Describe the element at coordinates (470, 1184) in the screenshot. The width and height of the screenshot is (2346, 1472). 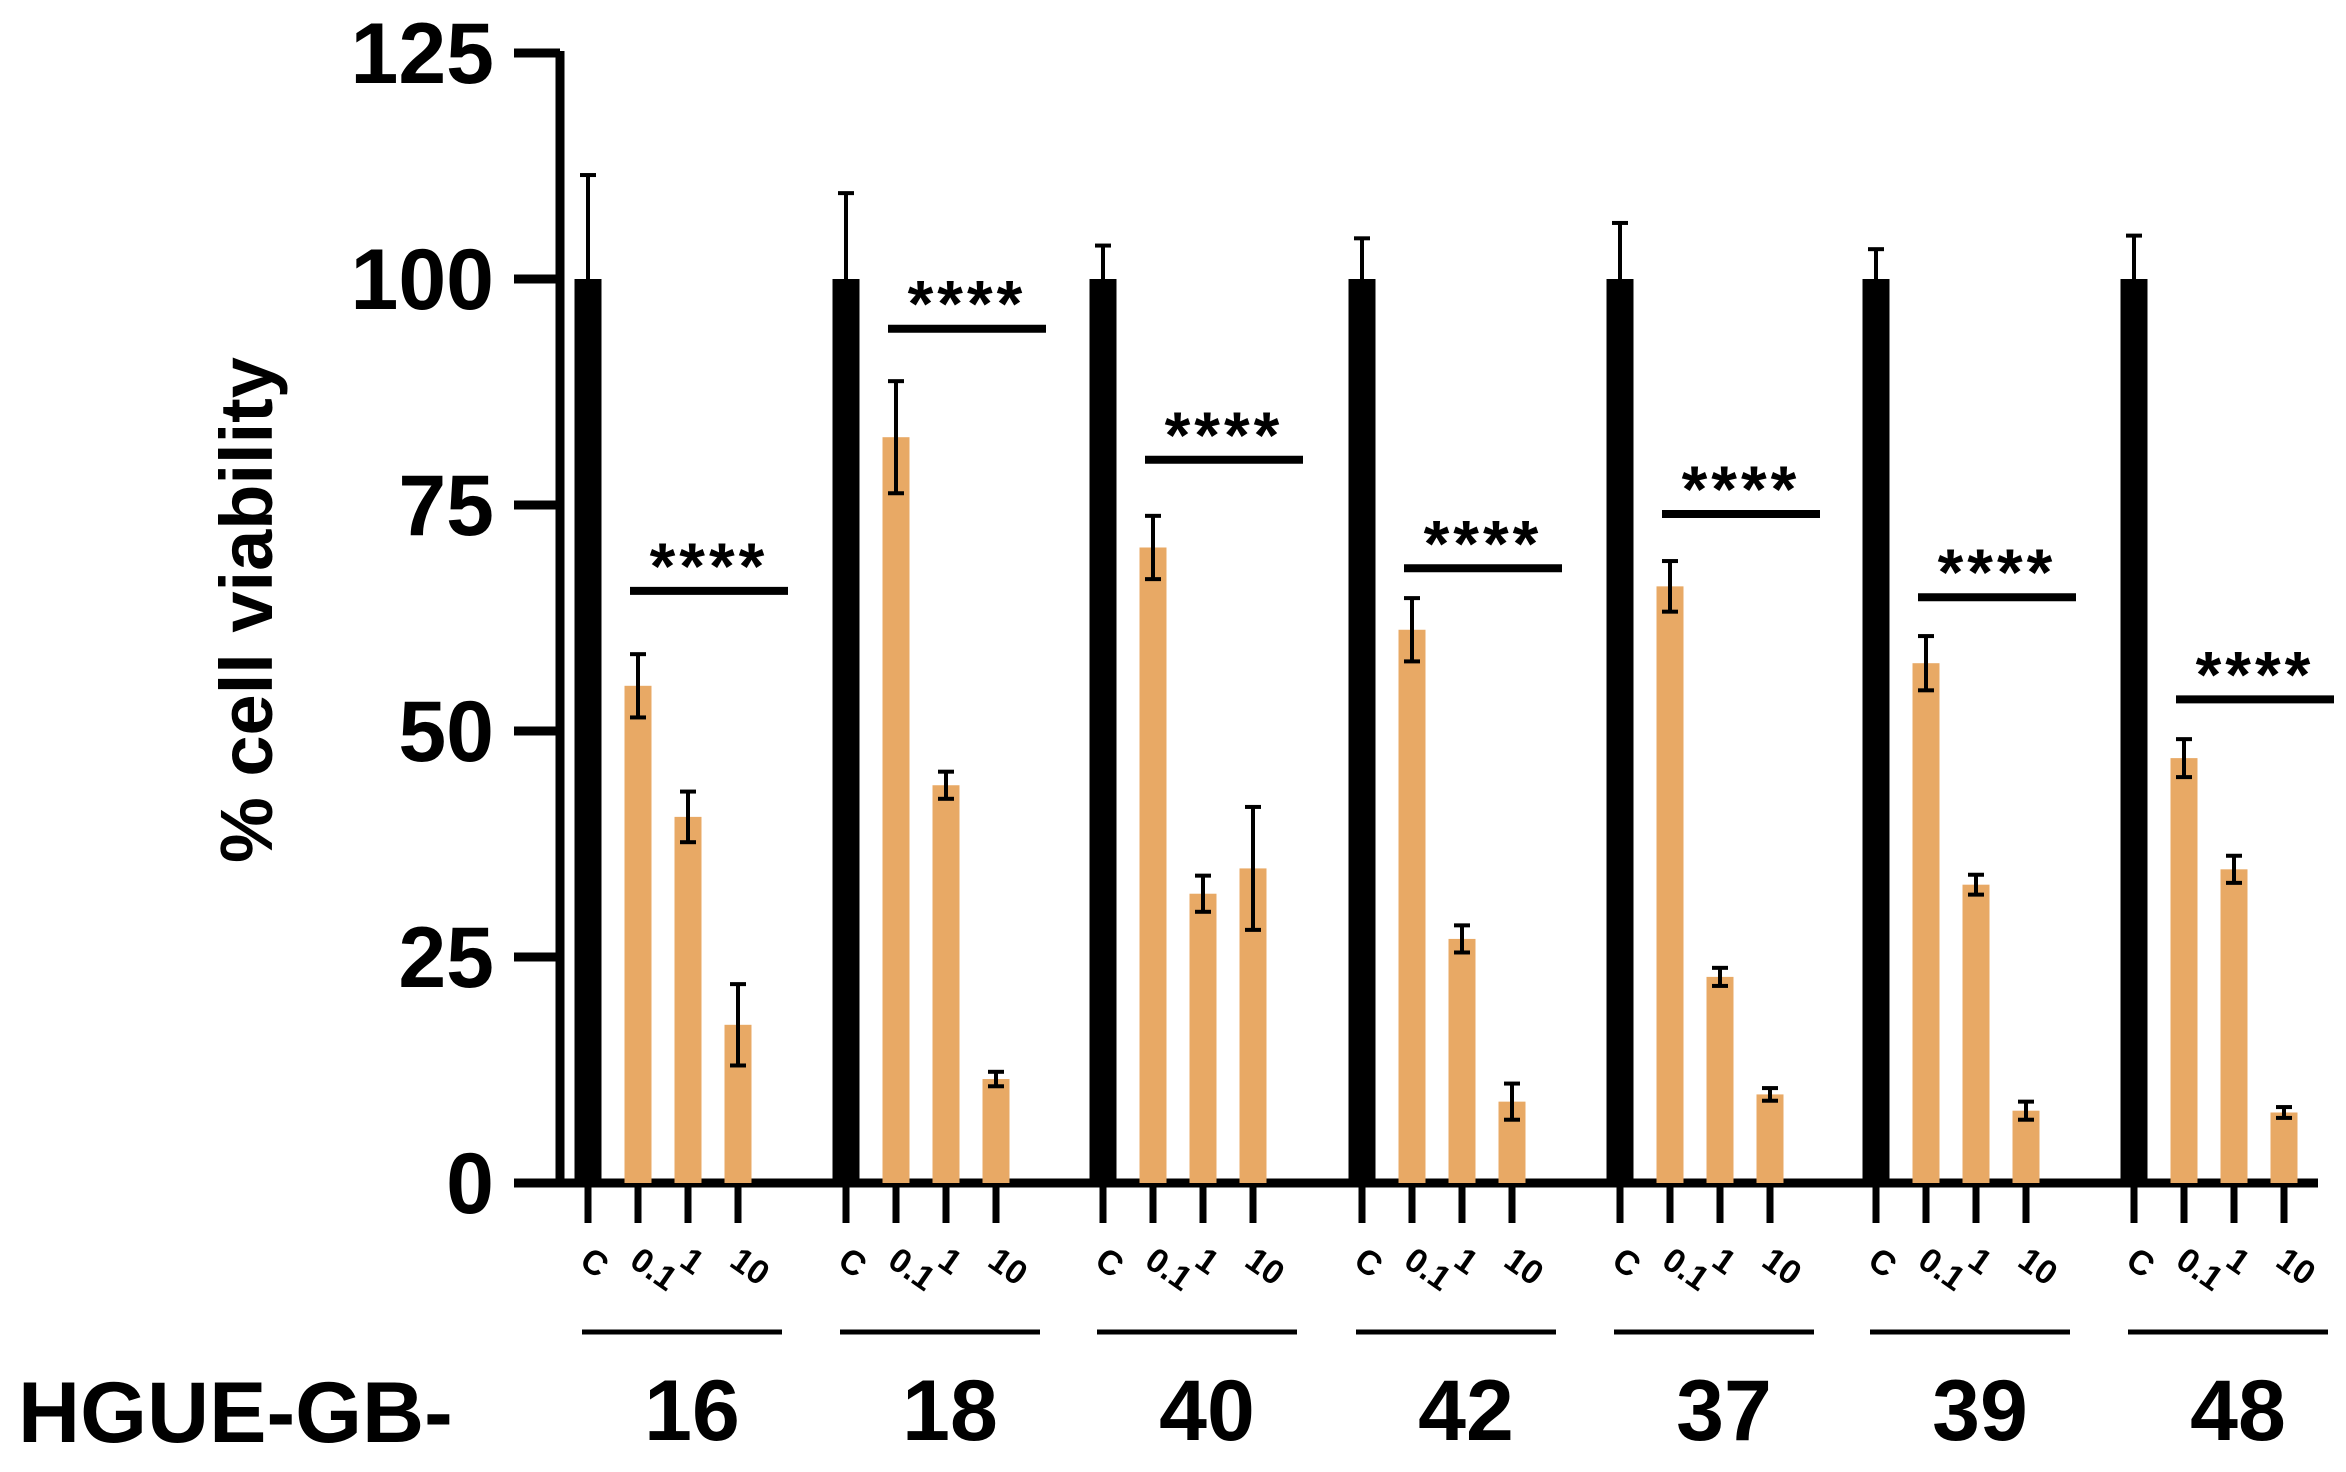
I see `y-tick-label: 0` at that location.